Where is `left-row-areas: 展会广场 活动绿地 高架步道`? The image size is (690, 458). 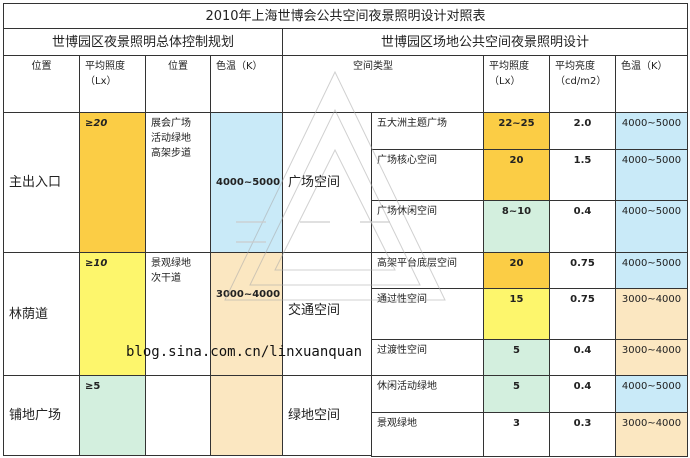
left-row-areas: 展会广场 活动绿地 高架步道 is located at coordinates (178, 182).